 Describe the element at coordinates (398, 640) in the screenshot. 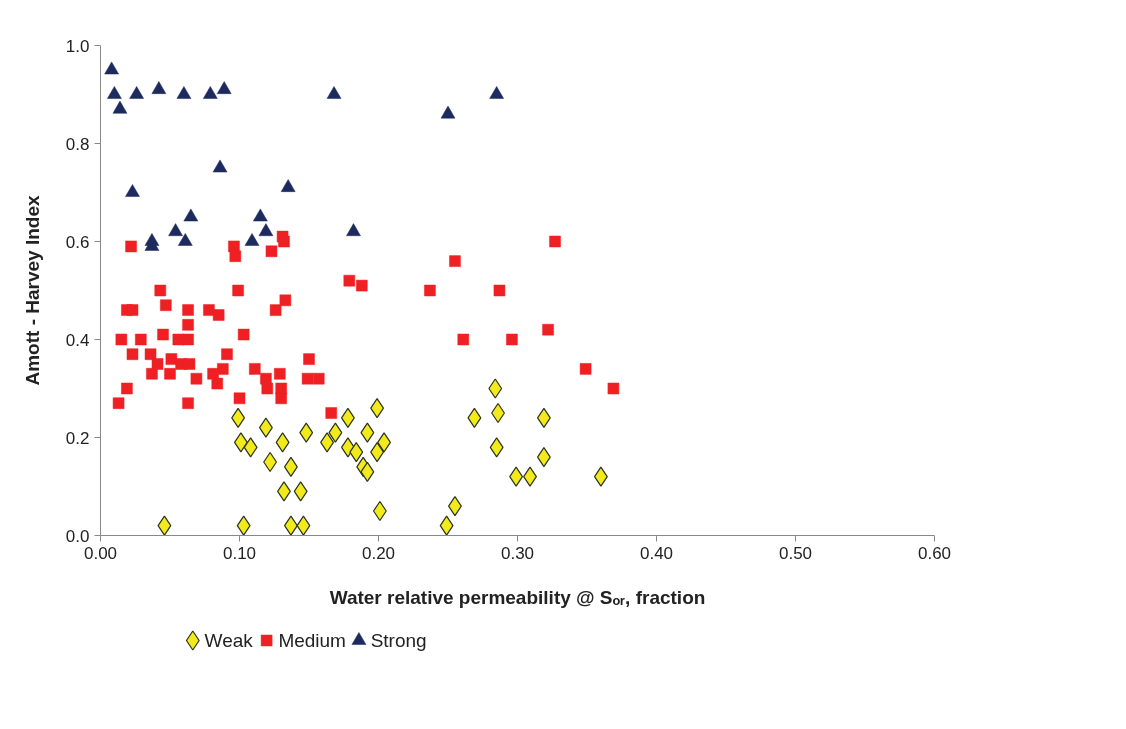

I see `legend-label: Strong` at that location.